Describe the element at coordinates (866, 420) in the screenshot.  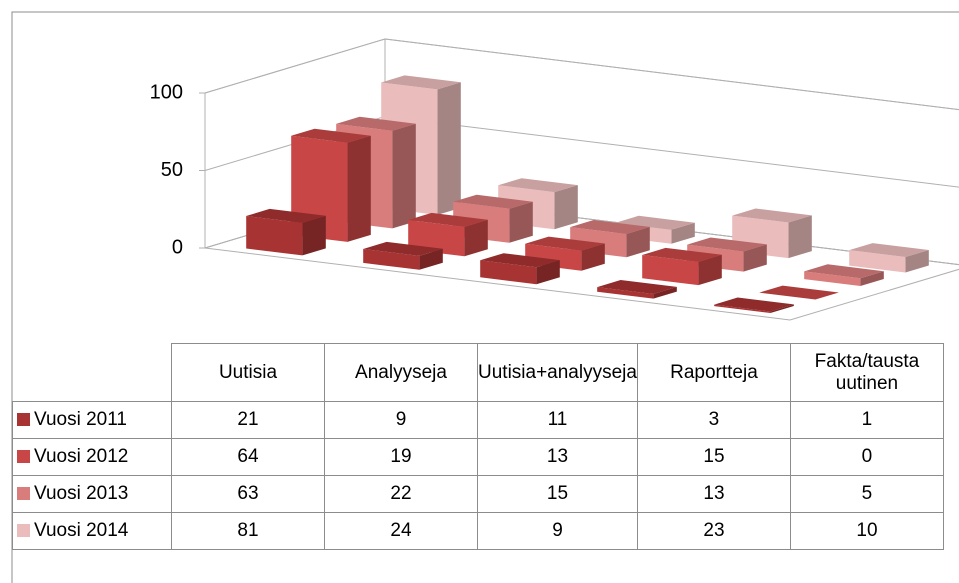
I see `table-value: 1` at that location.